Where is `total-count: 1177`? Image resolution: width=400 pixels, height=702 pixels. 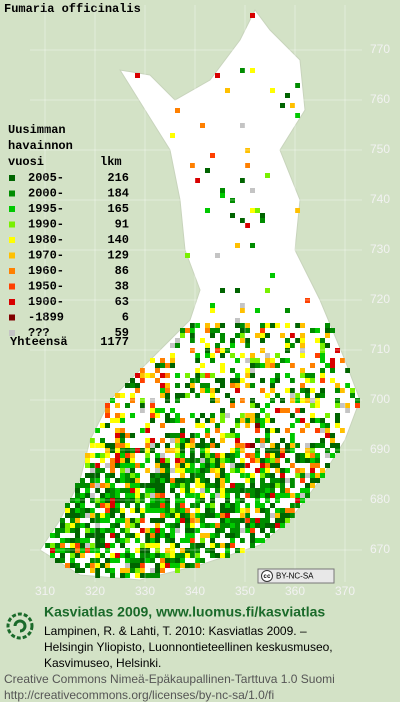 total-count: 1177 is located at coordinates (114, 342).